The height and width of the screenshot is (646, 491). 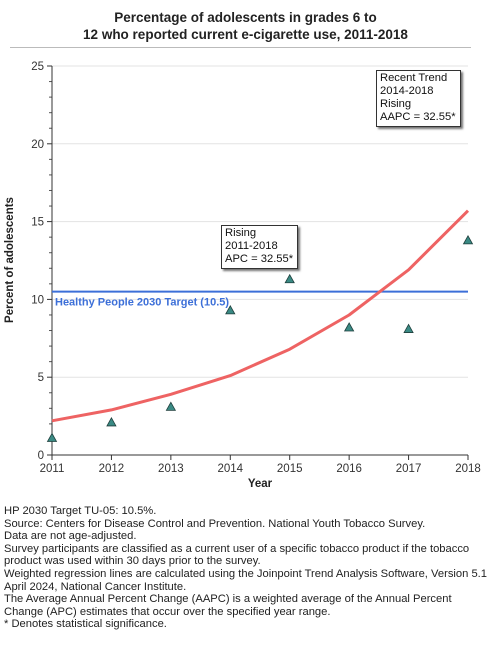 I want to click on x-tick-label: 2012, so click(x=112, y=469).